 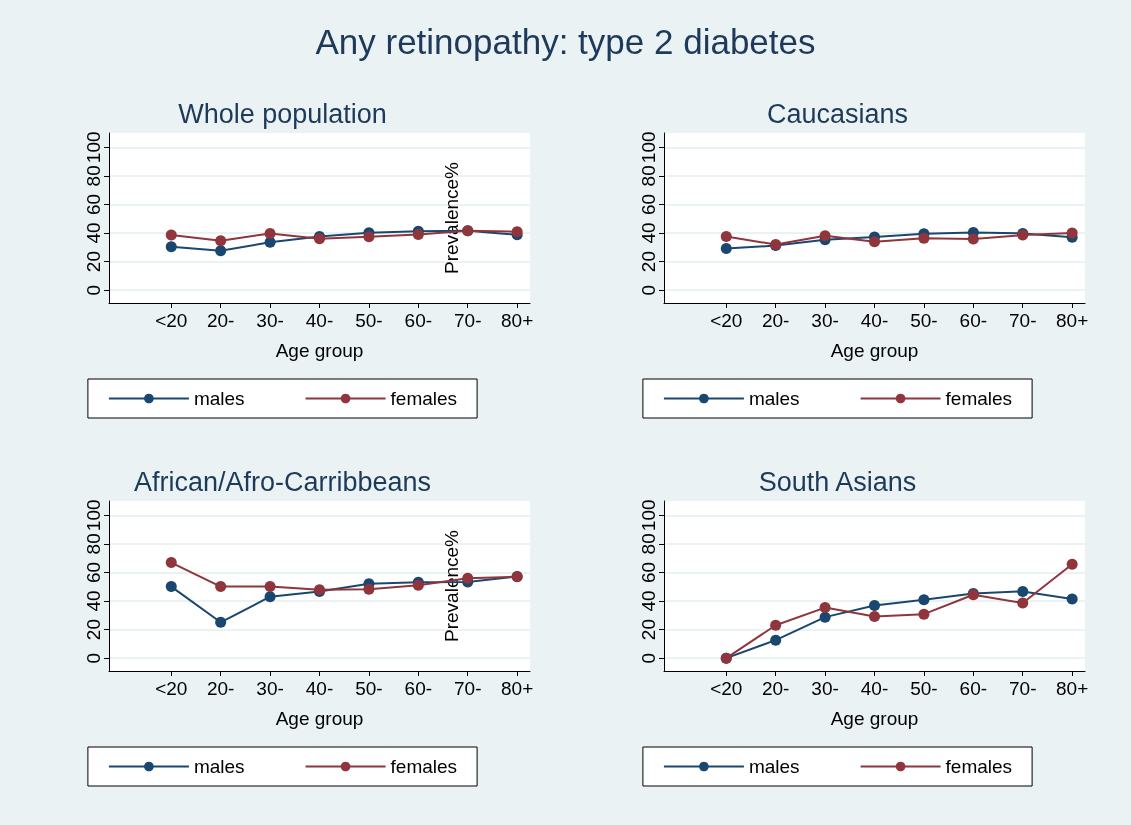 What do you see at coordinates (837, 481) in the screenshot?
I see `chart-subtitle: South Asians` at bounding box center [837, 481].